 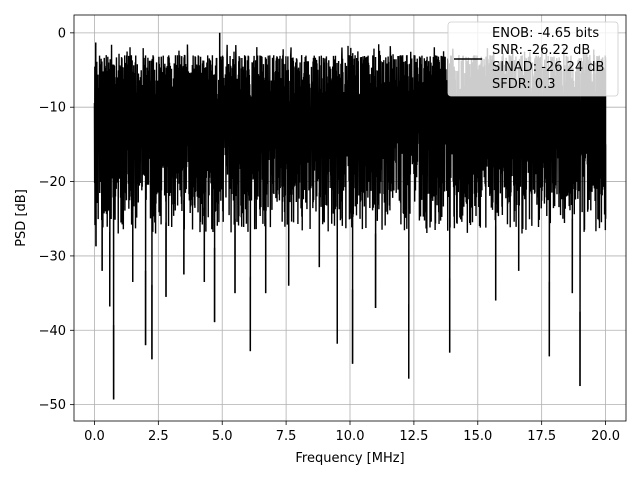 I want to click on y-tick-label: −40, so click(x=52, y=331).